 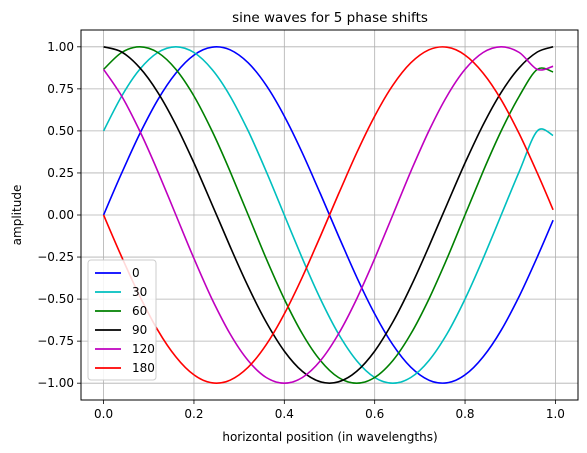 What do you see at coordinates (193, 414) in the screenshot?
I see `x-tick-label: 0.2` at bounding box center [193, 414].